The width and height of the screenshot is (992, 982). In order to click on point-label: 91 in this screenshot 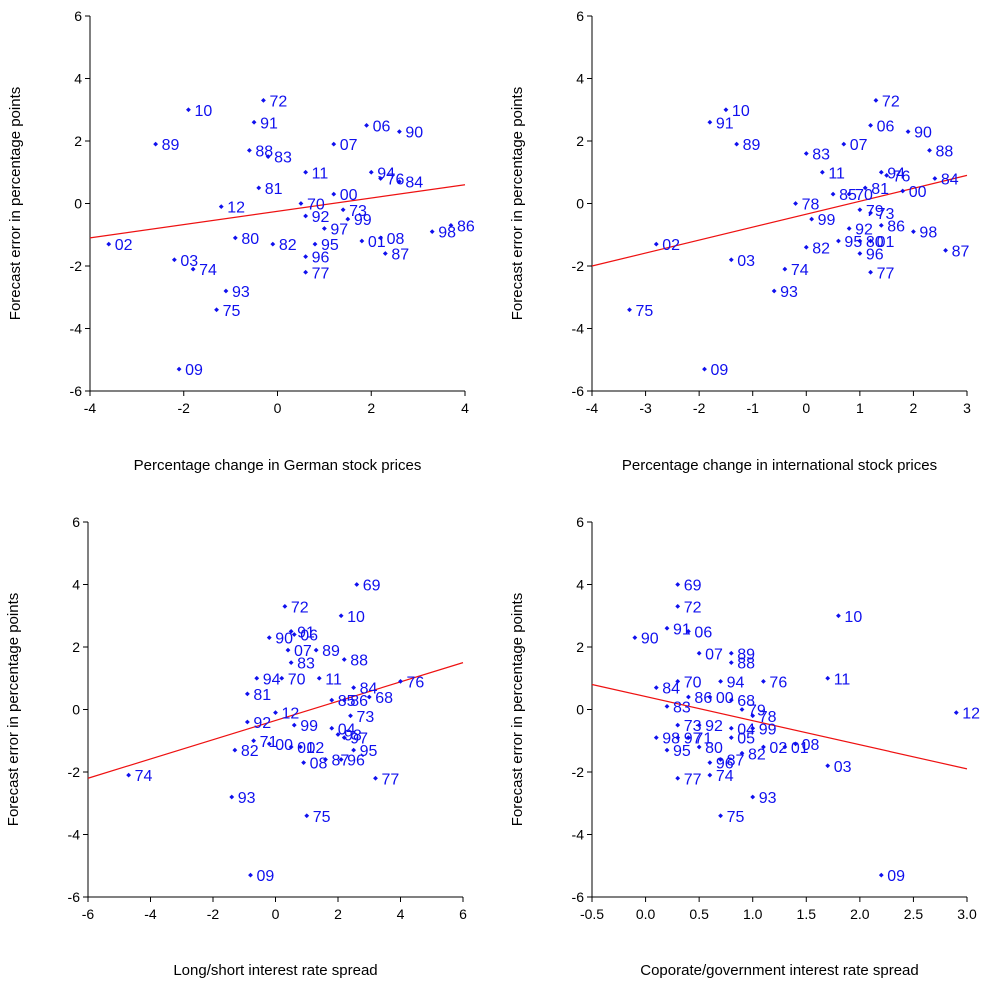, I will do `click(306, 632)`.